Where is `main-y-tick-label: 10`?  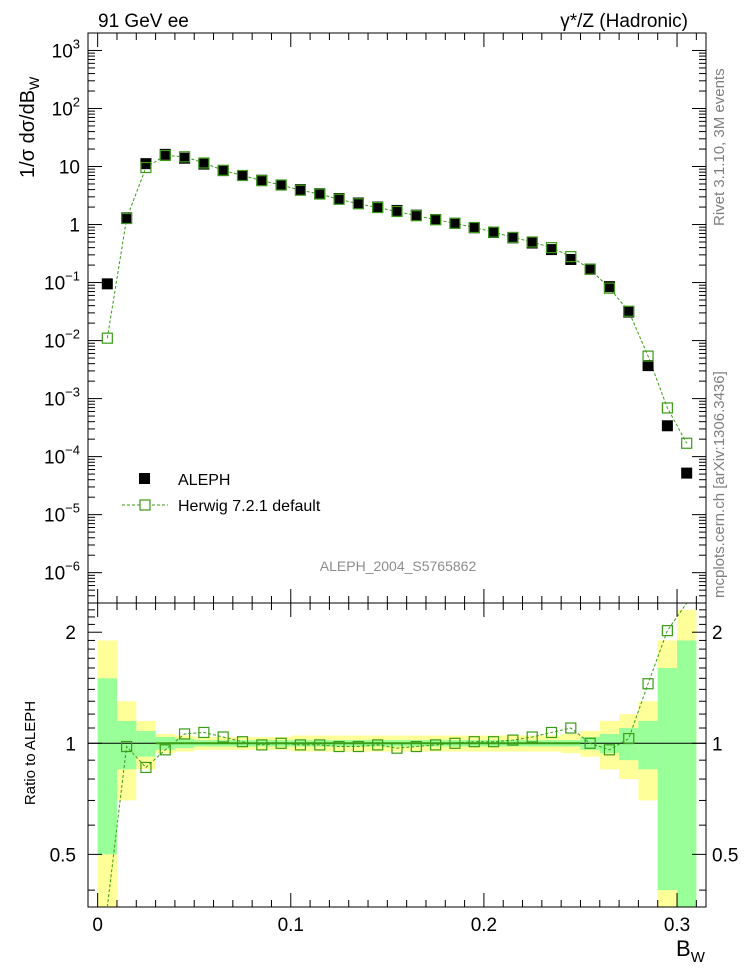 main-y-tick-label: 10 is located at coordinates (69, 168).